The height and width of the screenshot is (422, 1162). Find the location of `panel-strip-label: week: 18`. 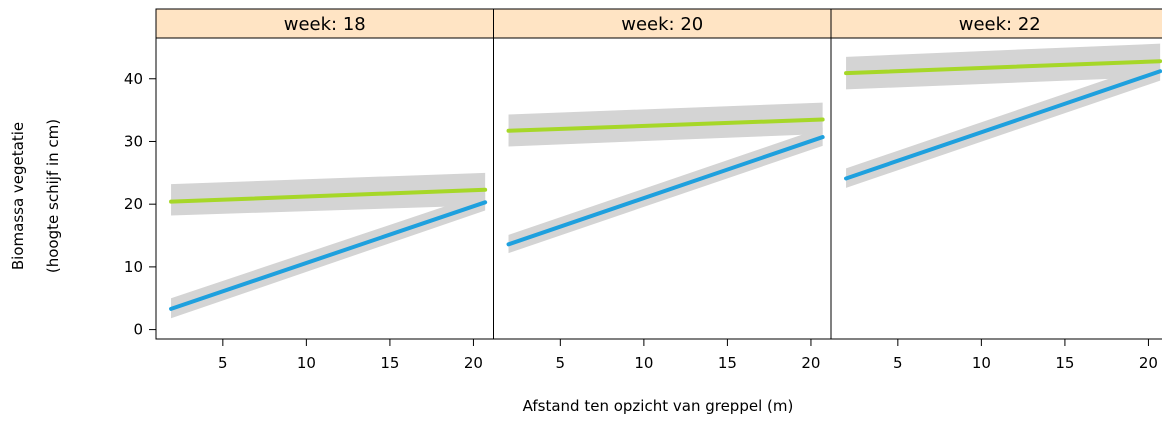

panel-strip-label: week: 18 is located at coordinates (325, 24).